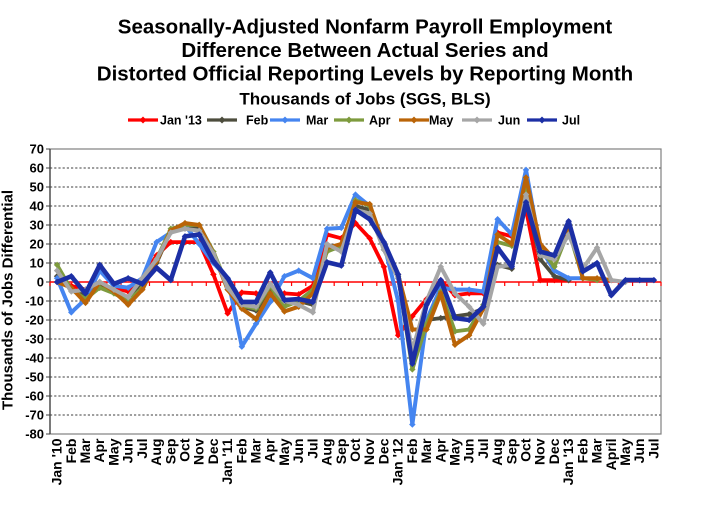 The height and width of the screenshot is (508, 721). Describe the element at coordinates (34, 377) in the screenshot. I see `svg-text: -50` at that location.